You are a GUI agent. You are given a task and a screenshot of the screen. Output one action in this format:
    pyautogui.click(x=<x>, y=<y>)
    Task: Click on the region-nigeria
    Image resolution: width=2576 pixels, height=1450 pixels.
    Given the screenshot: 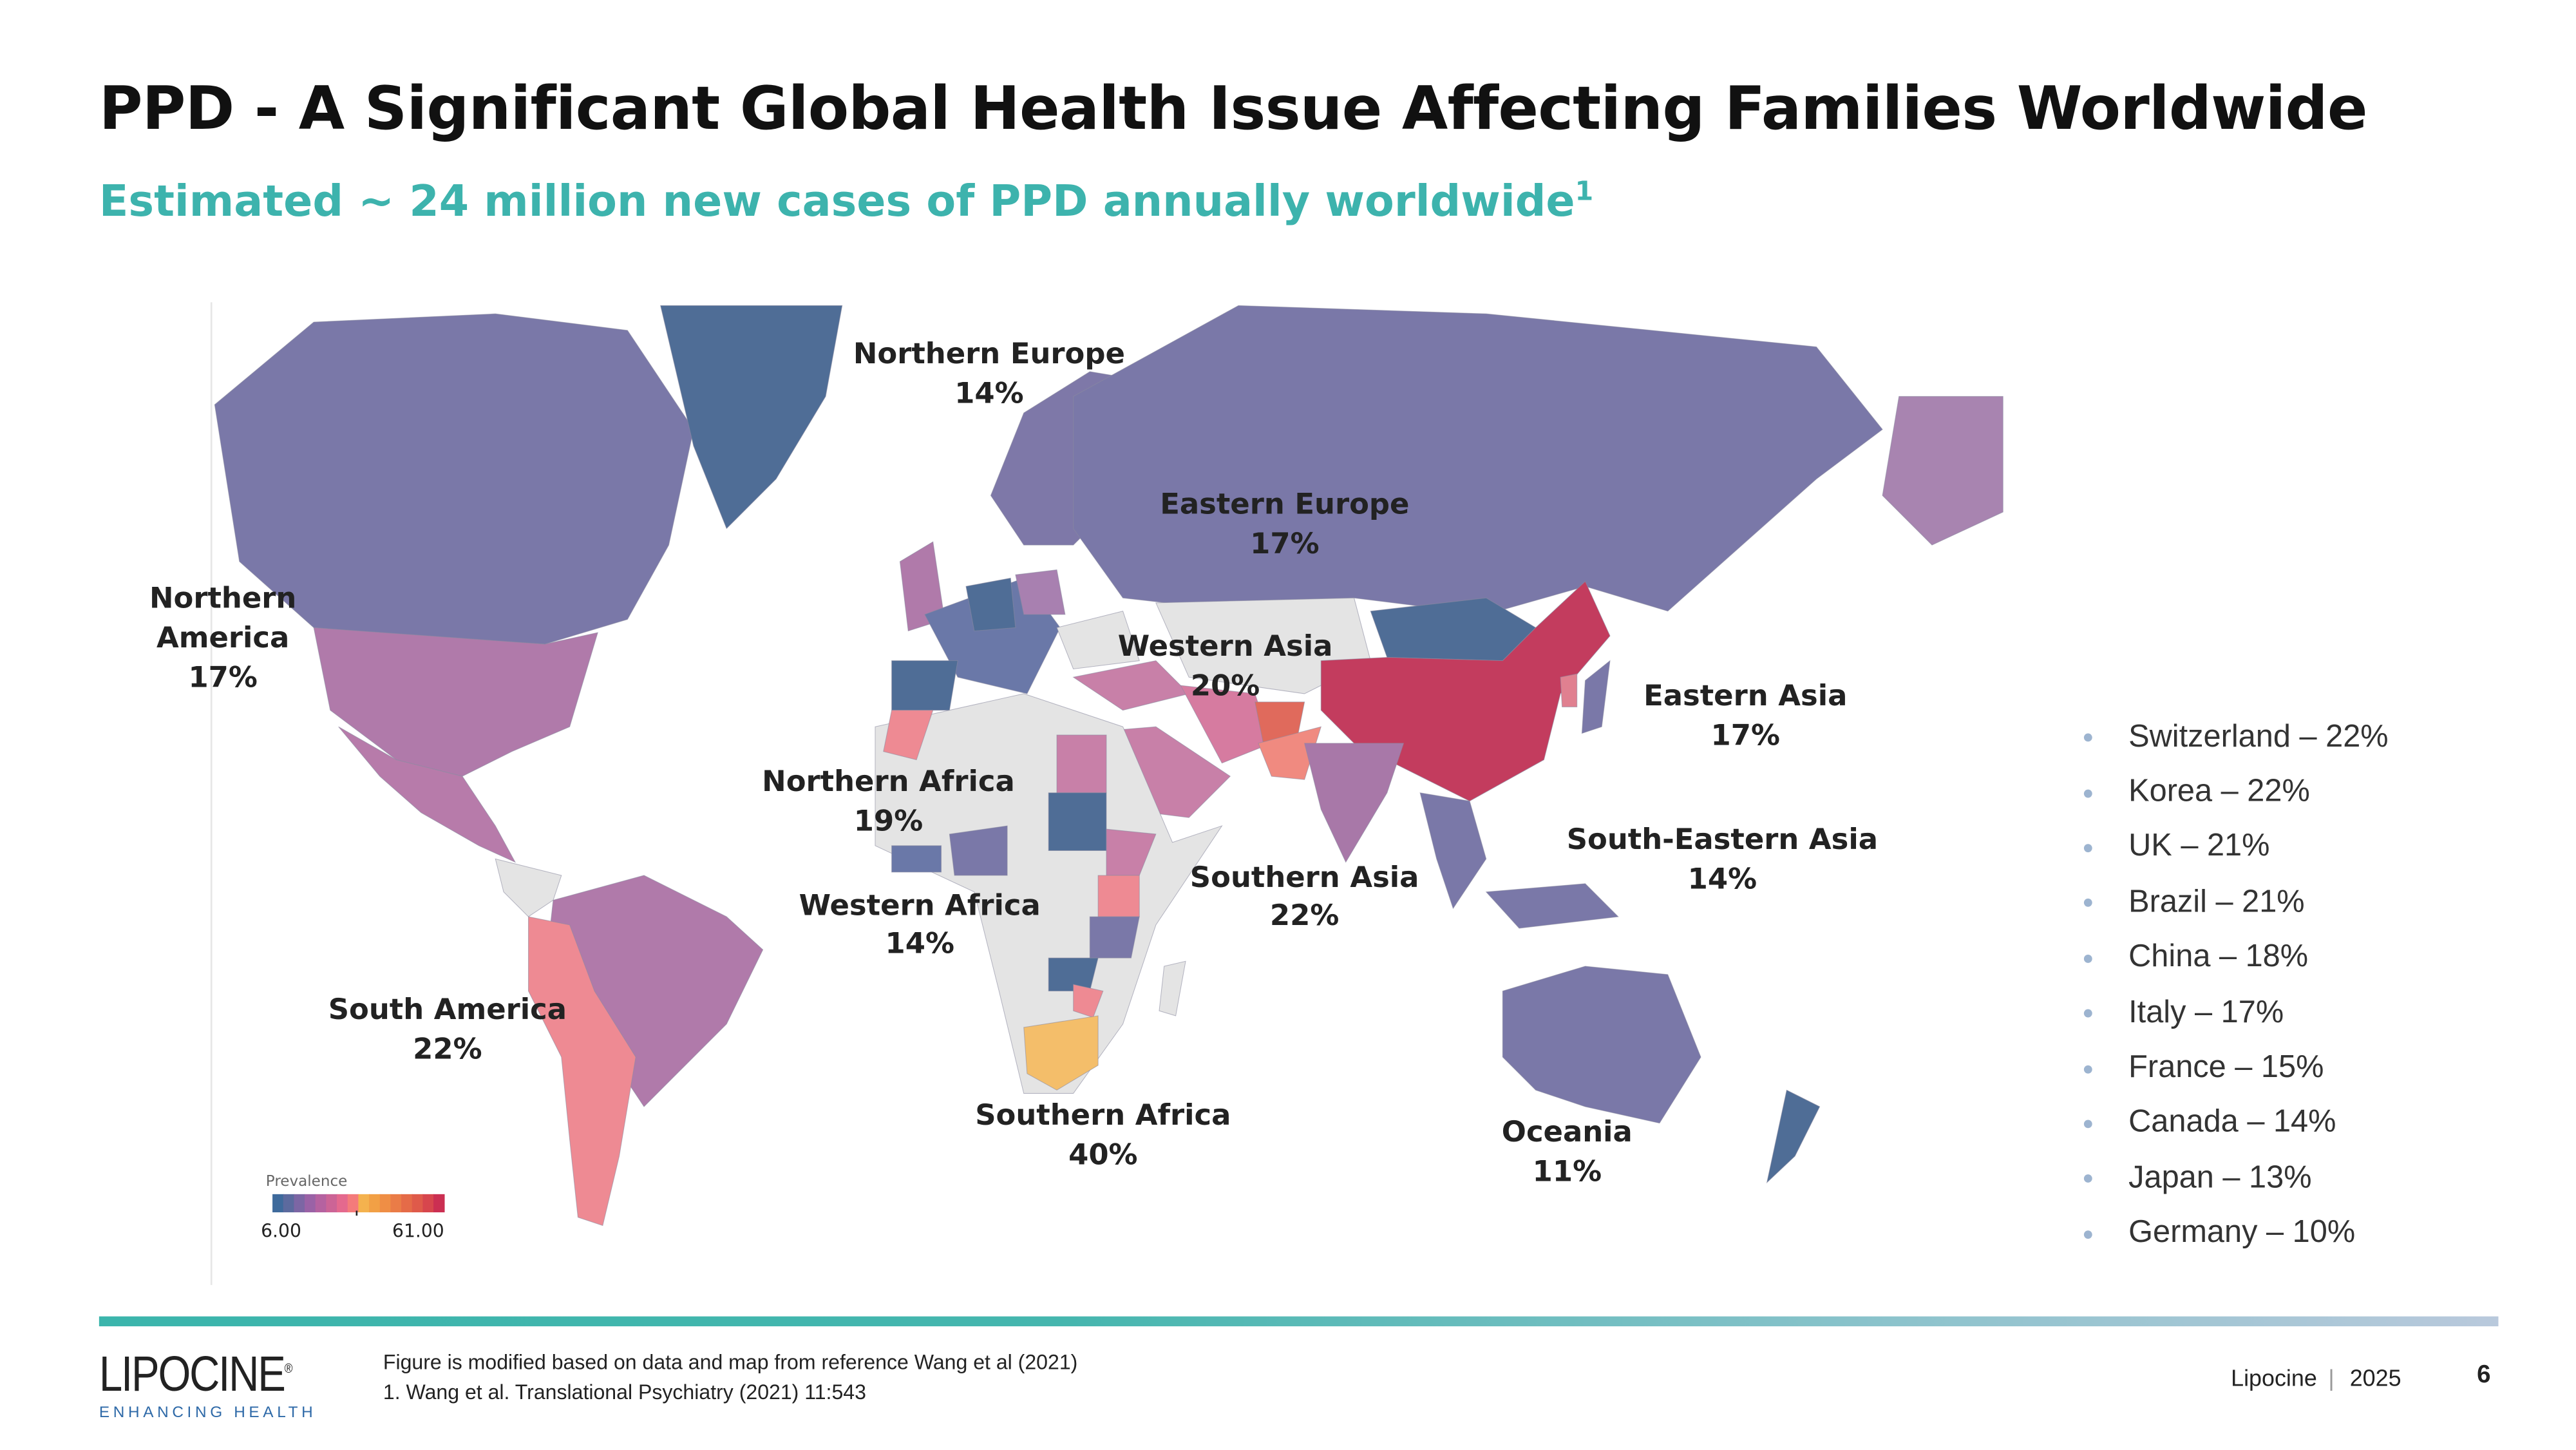 What is the action you would take?
    pyautogui.click(x=978, y=851)
    